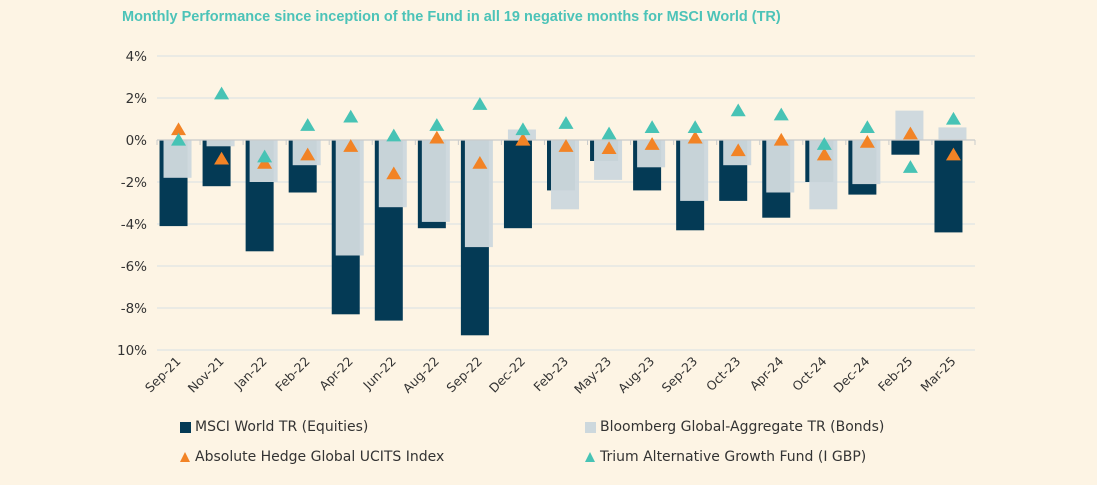  What do you see at coordinates (767, 373) in the screenshot?
I see `x-tick-label: Apr-24` at bounding box center [767, 373].